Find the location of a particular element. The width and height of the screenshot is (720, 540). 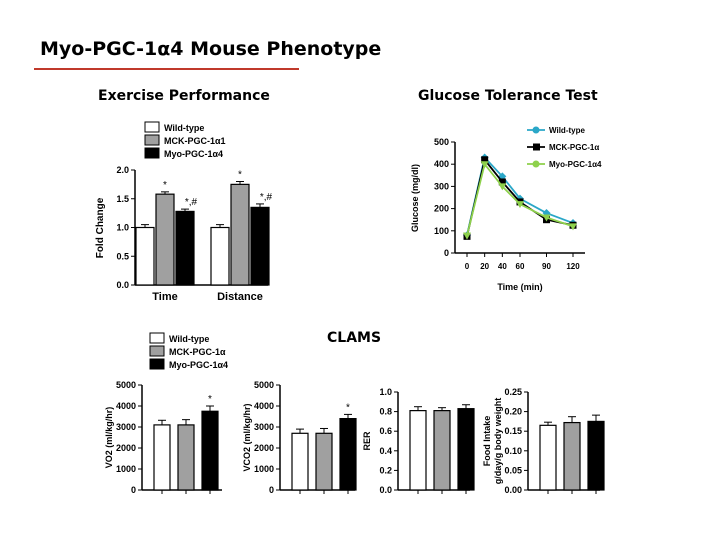

x-tick-label: Time is located at coordinates (164, 297).